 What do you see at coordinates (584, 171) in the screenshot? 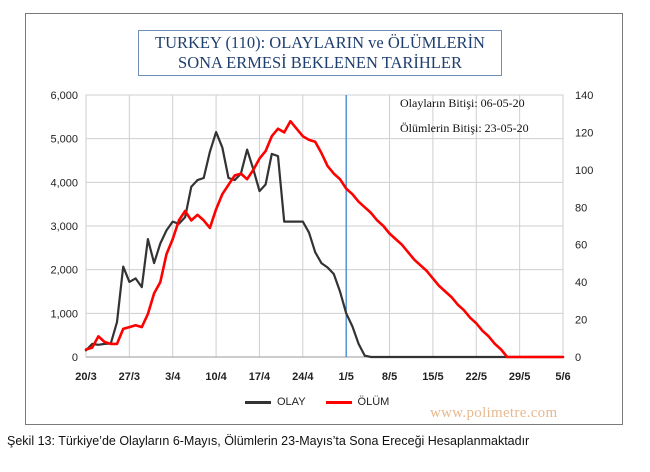
I see `right-tick-label: 100` at bounding box center [584, 171].